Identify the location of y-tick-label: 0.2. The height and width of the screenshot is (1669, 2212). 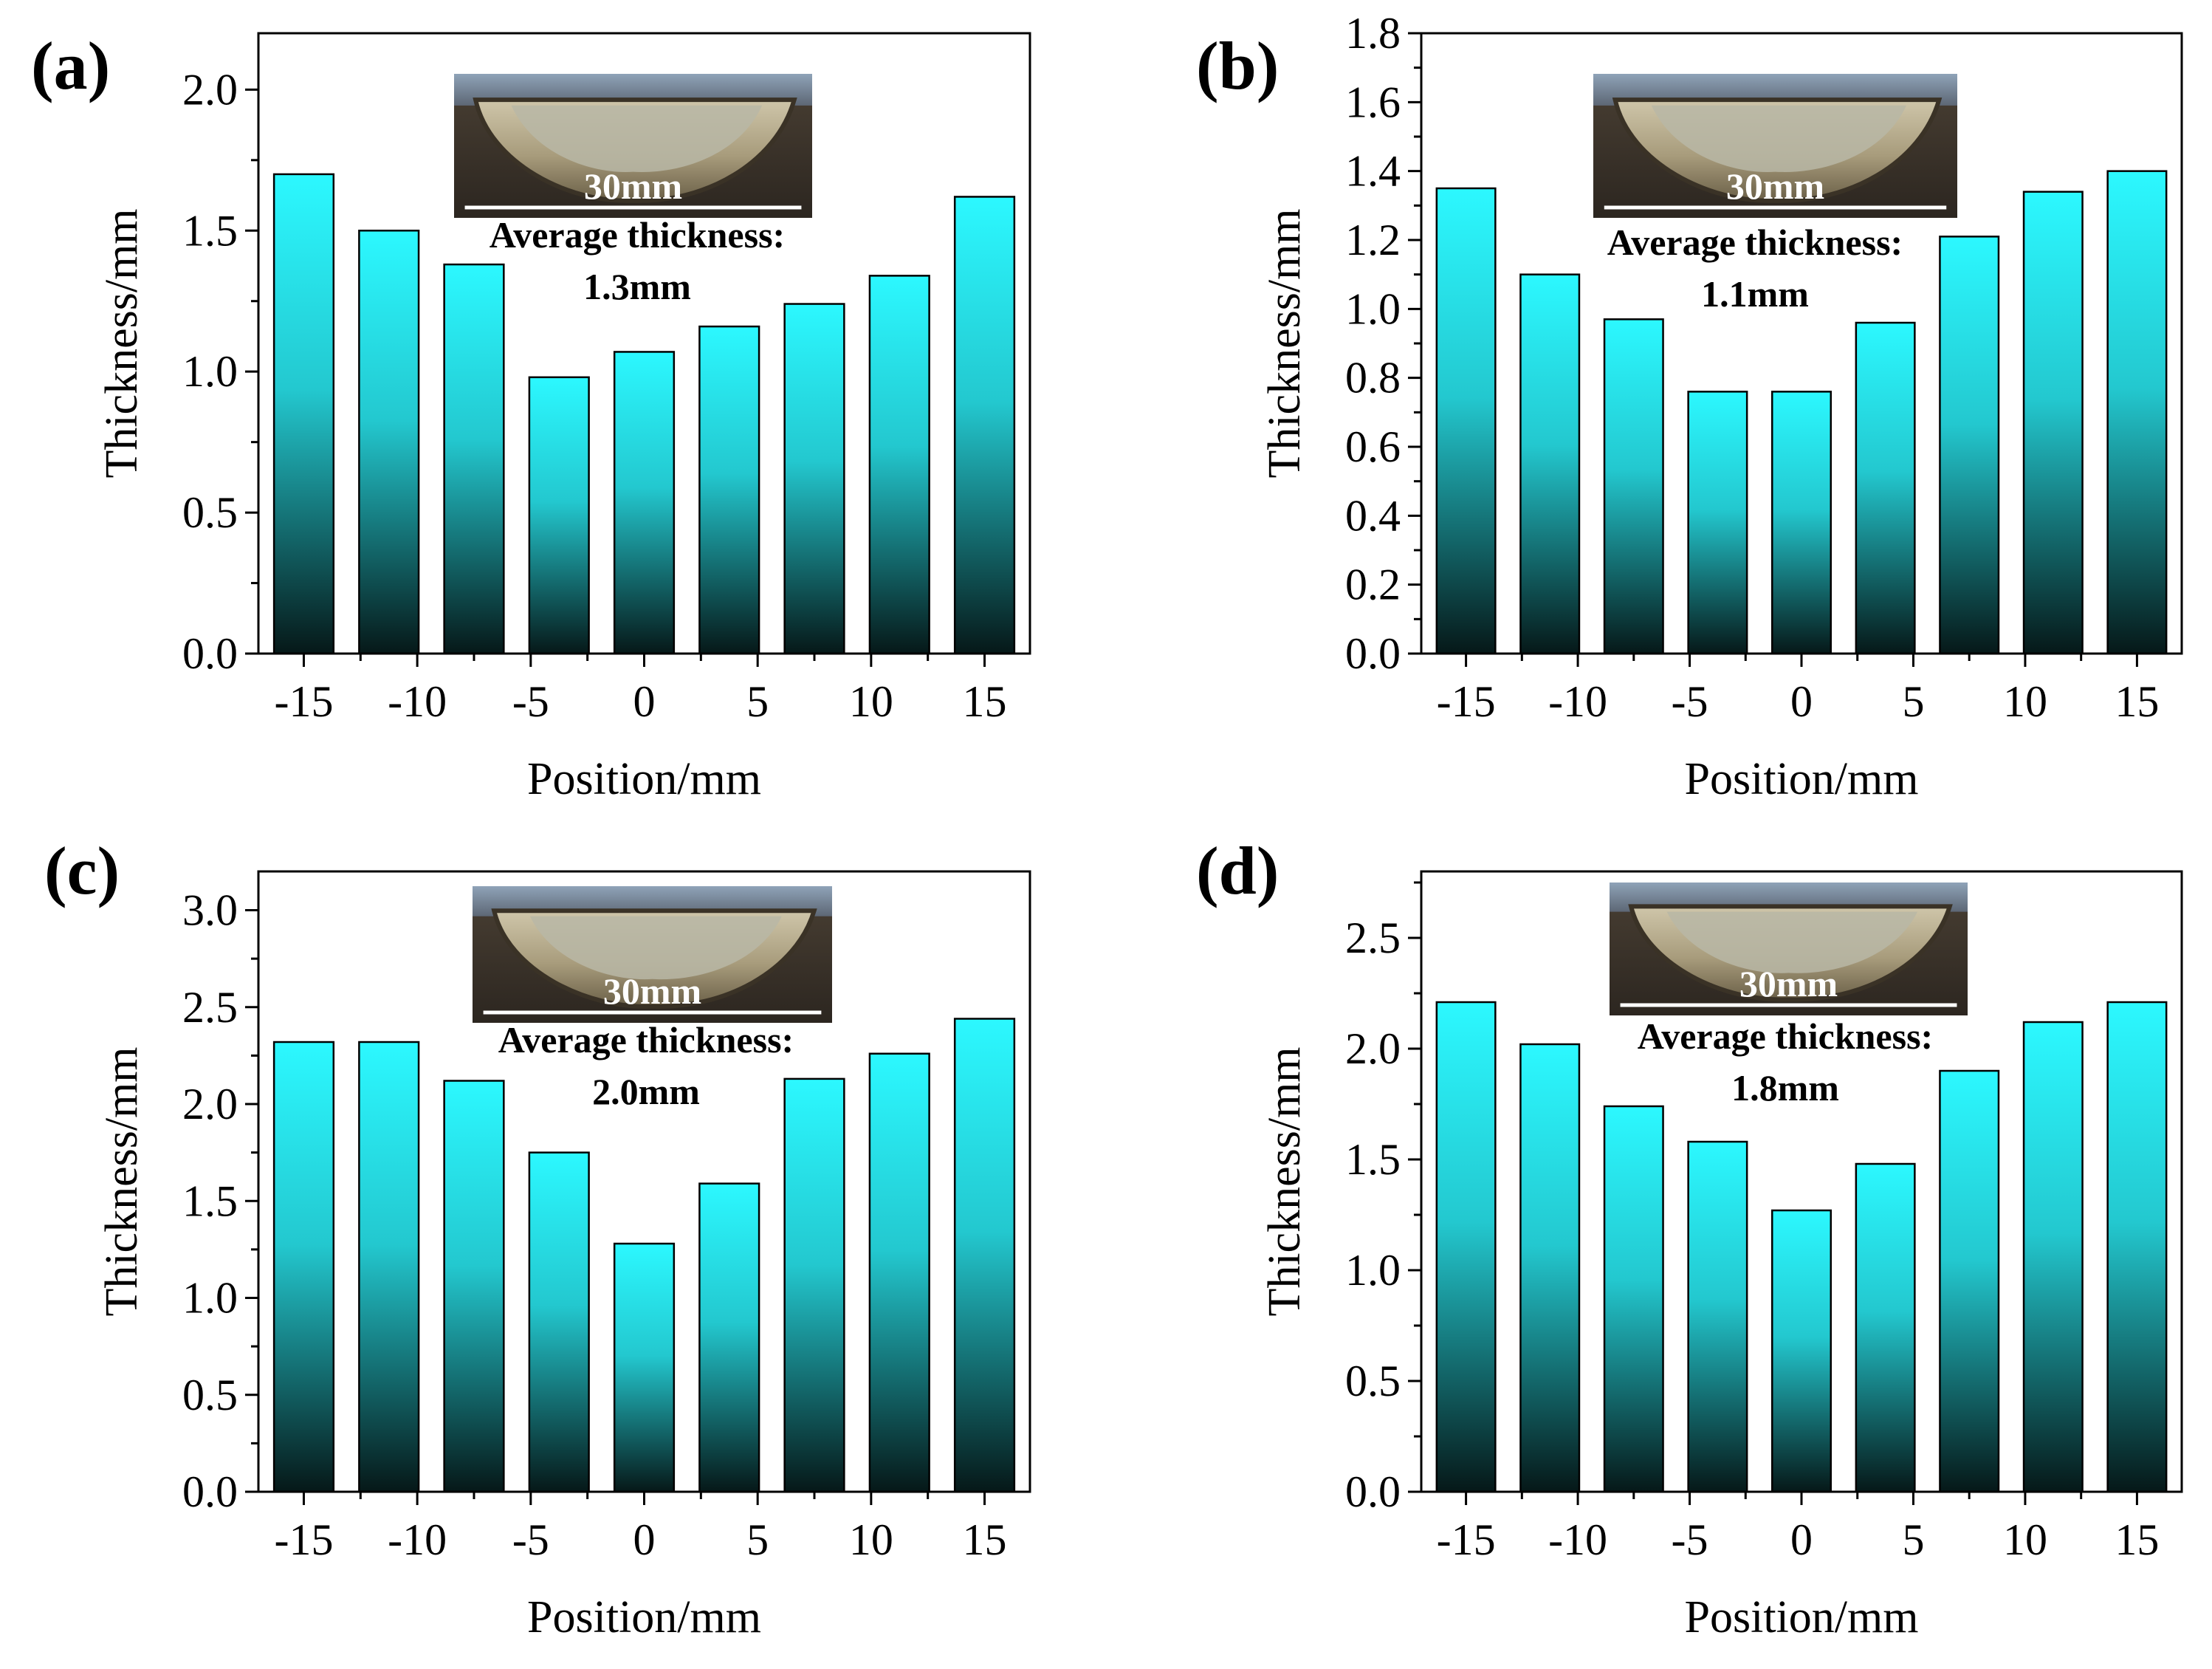
(1373, 585).